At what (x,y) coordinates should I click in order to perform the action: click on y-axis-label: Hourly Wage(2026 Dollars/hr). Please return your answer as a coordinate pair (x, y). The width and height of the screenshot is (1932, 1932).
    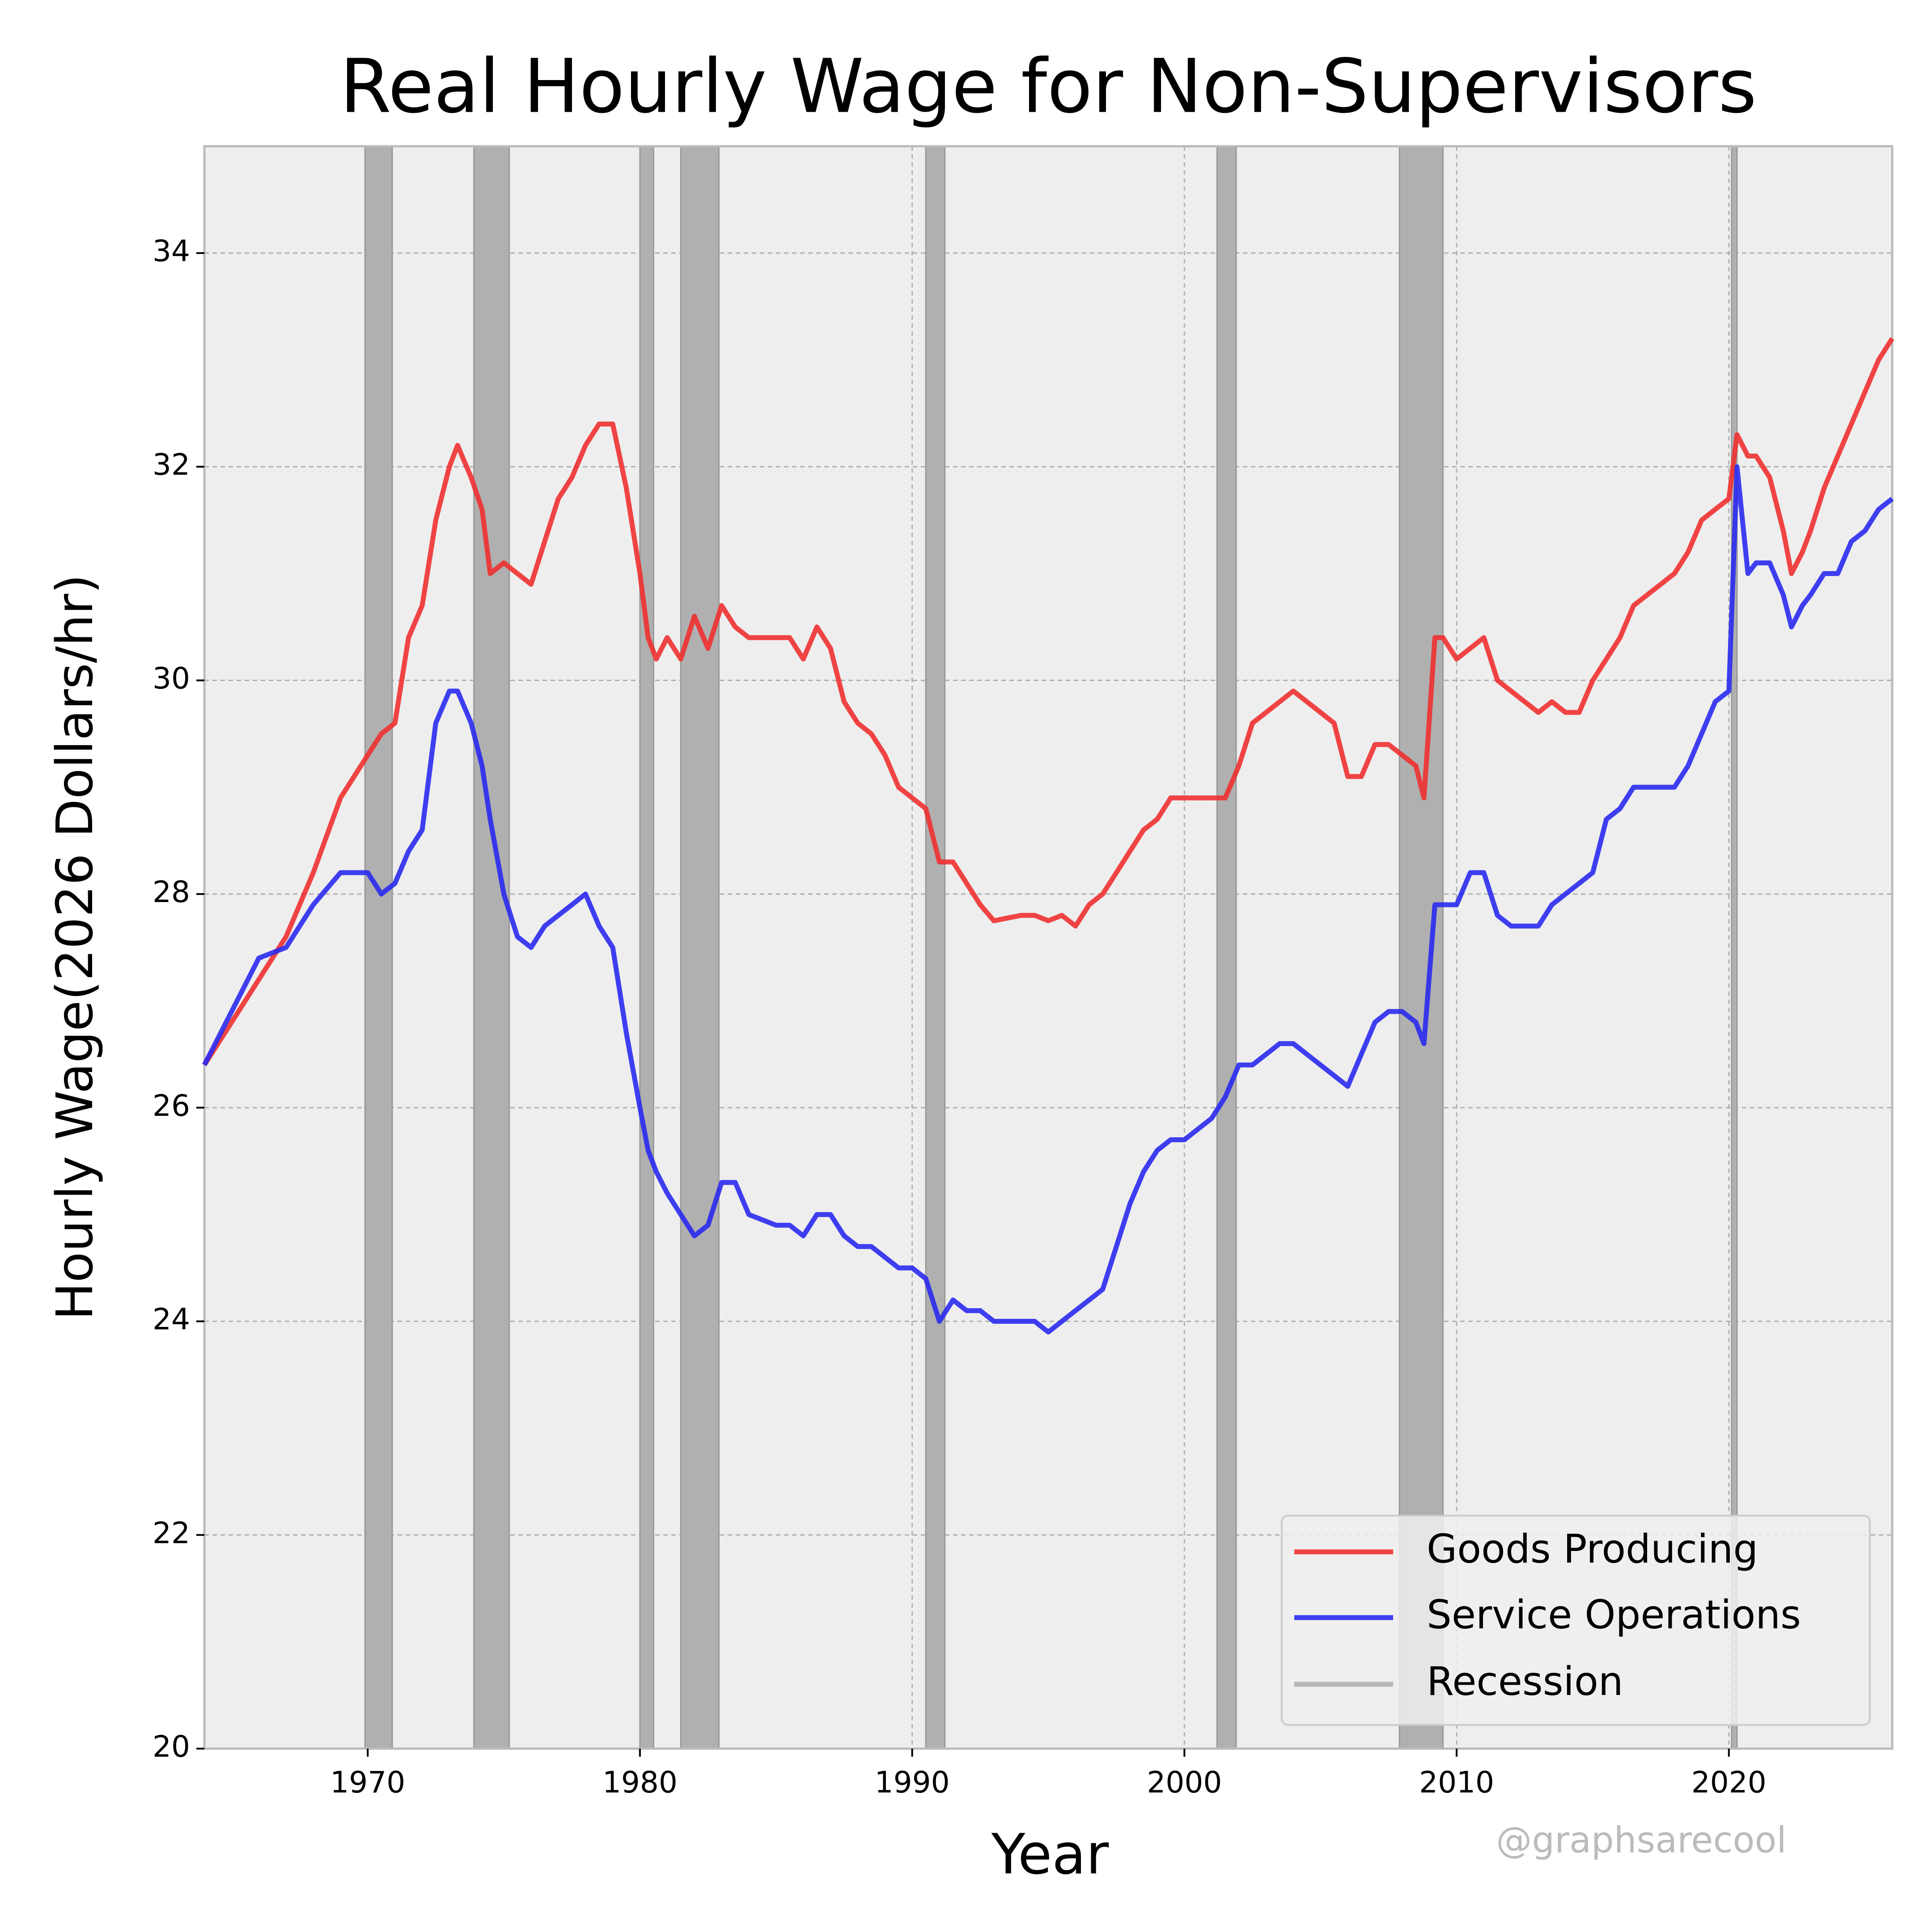
    Looking at the image, I should click on (75, 947).